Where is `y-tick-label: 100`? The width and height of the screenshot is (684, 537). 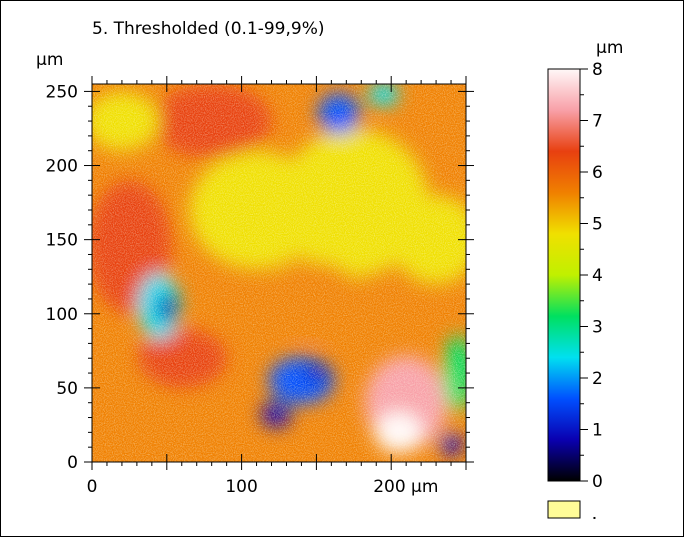
y-tick-label: 100 is located at coordinates (62, 315).